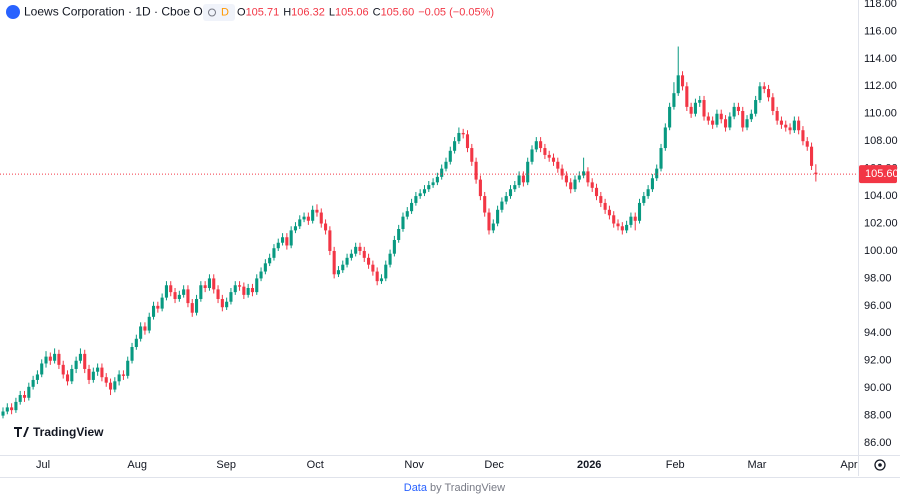  What do you see at coordinates (21, 432) in the screenshot?
I see `watermark-logo` at bounding box center [21, 432].